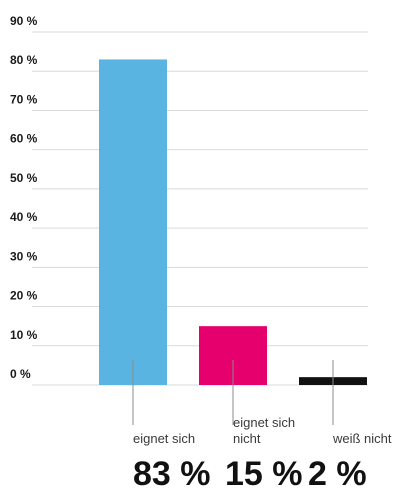 The image size is (400, 491). Describe the element at coordinates (172, 473) in the screenshot. I see `value-label: 83 %` at that location.